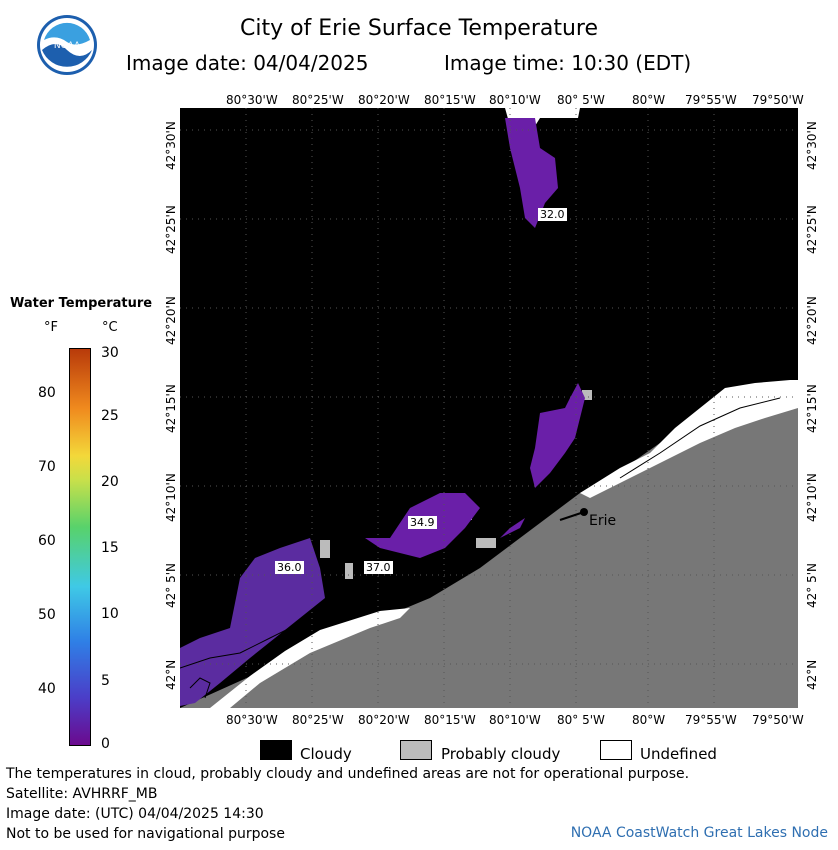 Image resolution: width=838 pixels, height=850 pixels. What do you see at coordinates (515, 720) in the screenshot?
I see `lon-label-bottom: 80°10'W` at bounding box center [515, 720].